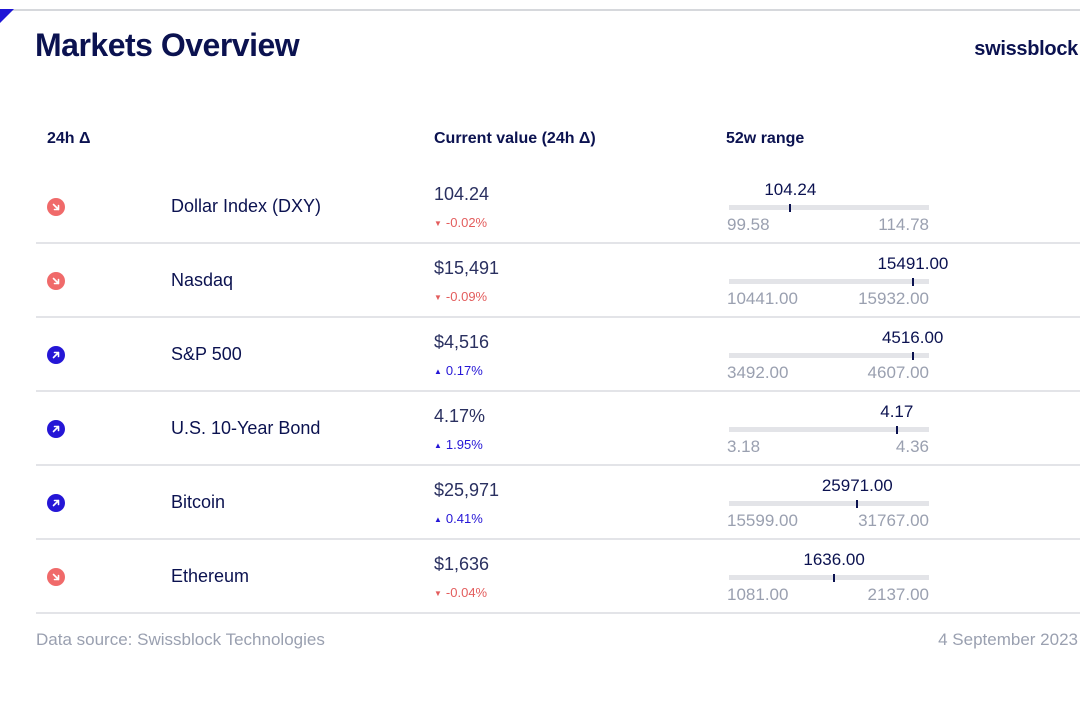 Image resolution: width=1080 pixels, height=720 pixels. Describe the element at coordinates (464, 370) in the screenshot. I see `change-percent: 0.17%` at that location.